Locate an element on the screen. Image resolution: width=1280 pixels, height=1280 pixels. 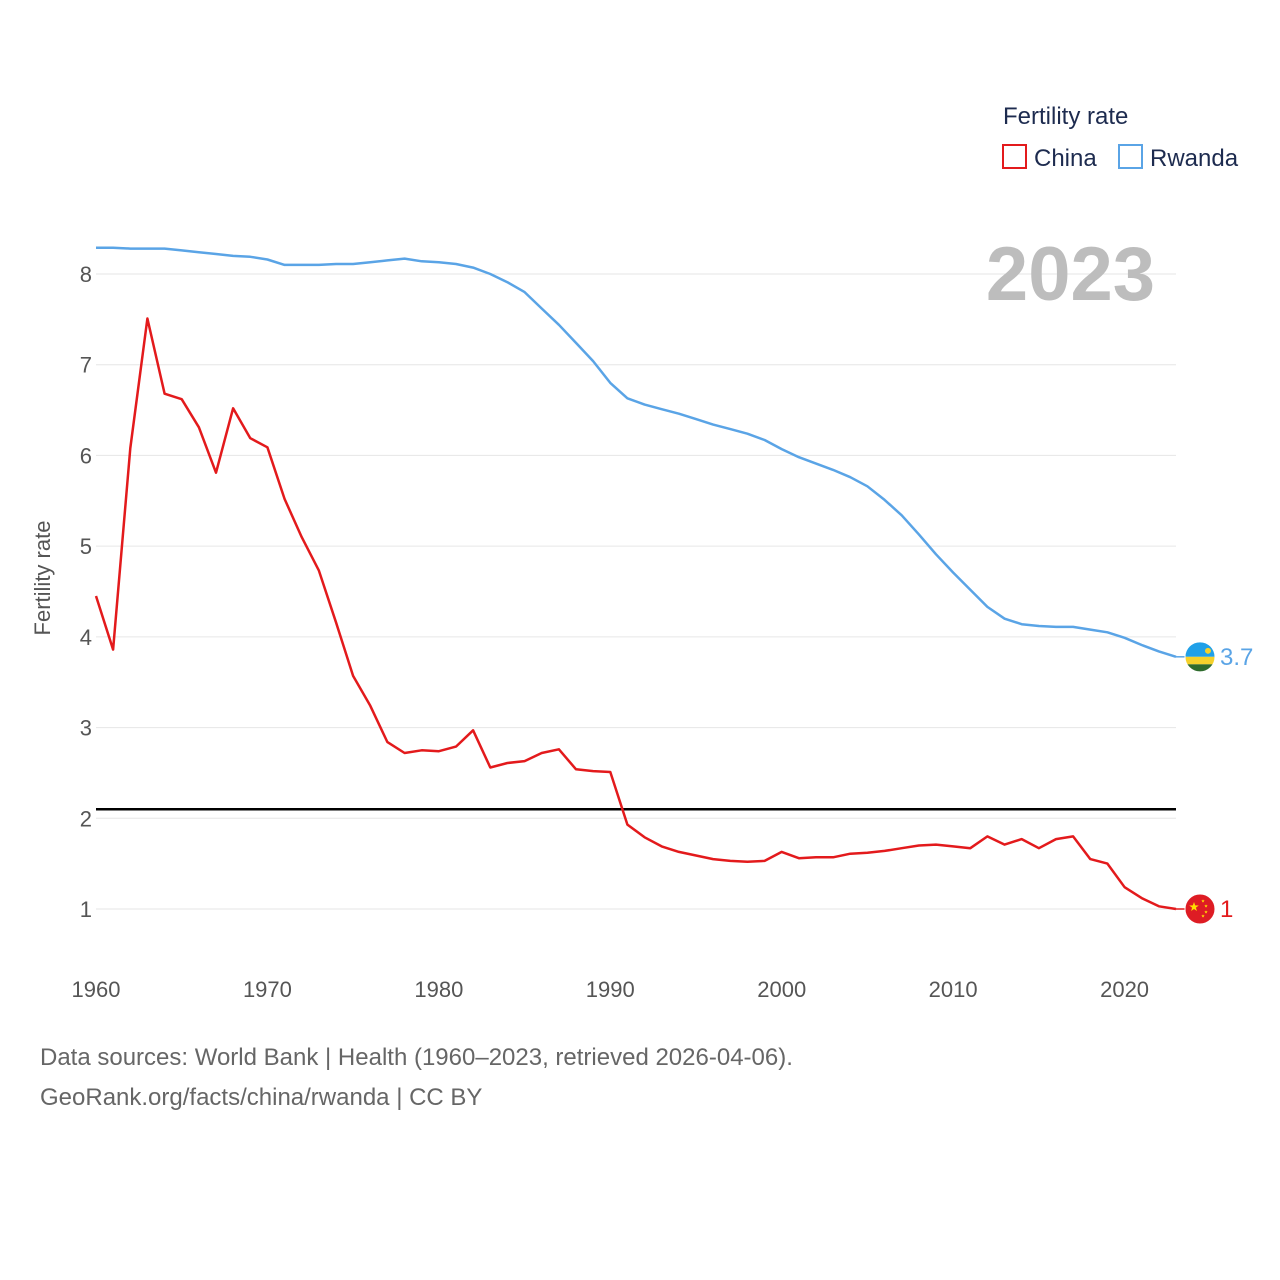
end-label-rwanda: 3.7 is located at coordinates (1236, 657).